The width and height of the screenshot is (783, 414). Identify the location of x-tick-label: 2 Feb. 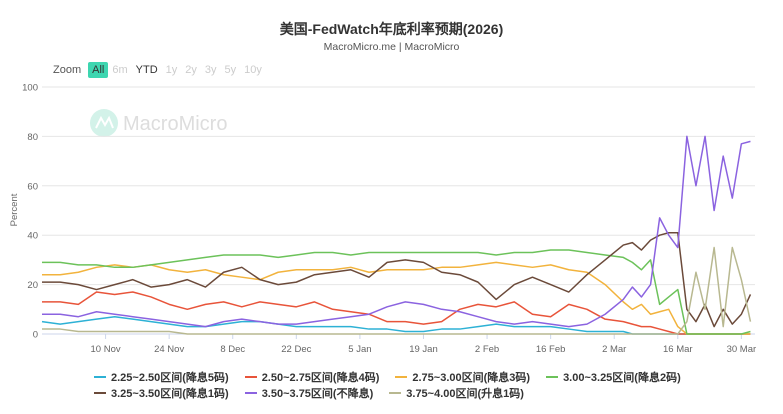
(487, 349).